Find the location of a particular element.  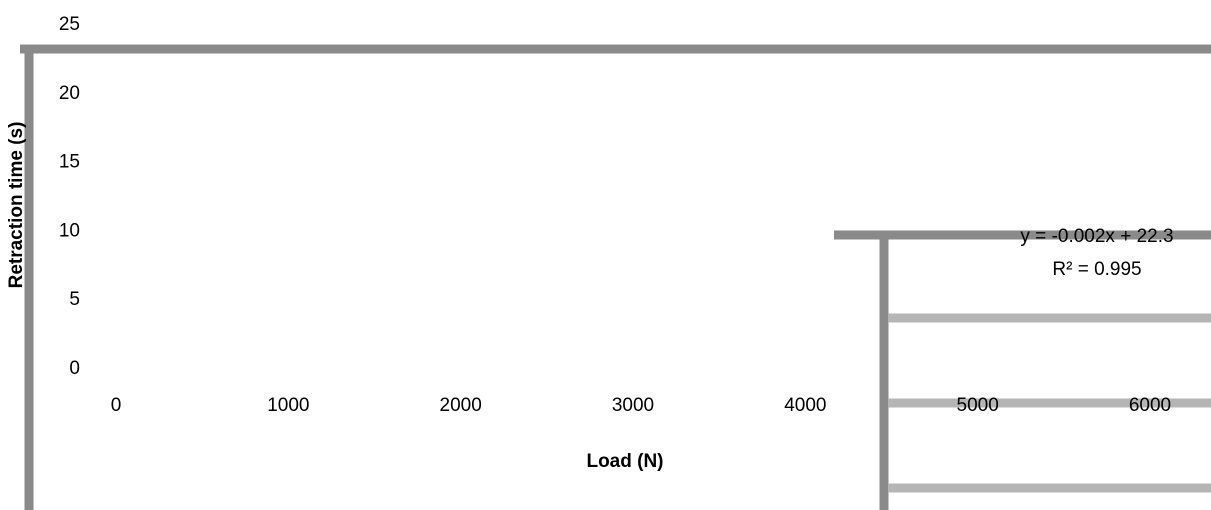

x-tick-labels: 0 1000 2000 3000 4000 5000 6000 is located at coordinates (641, 405).